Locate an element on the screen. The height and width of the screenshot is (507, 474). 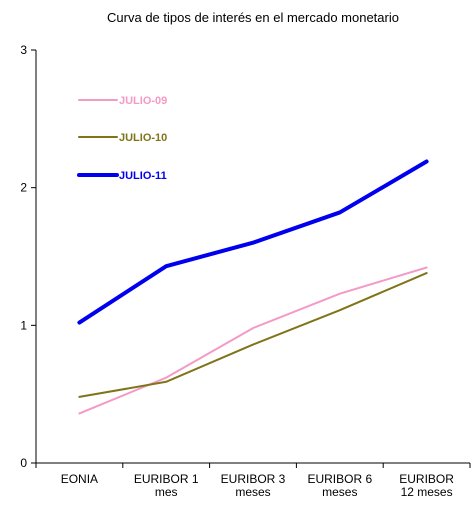
y-tick-label: 3 is located at coordinates (23, 50).